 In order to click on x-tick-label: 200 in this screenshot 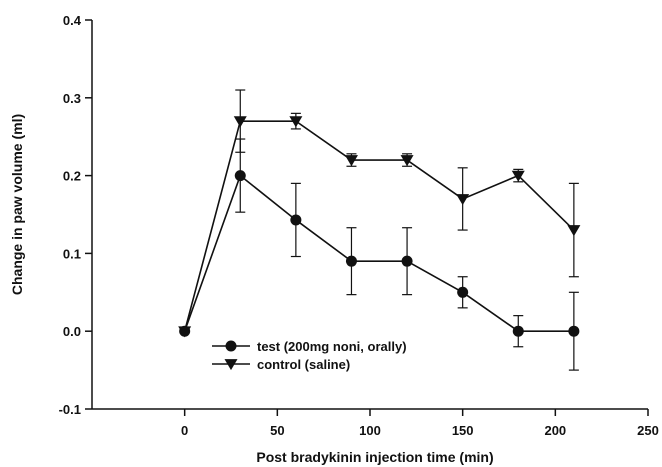, I will do `click(555, 430)`.